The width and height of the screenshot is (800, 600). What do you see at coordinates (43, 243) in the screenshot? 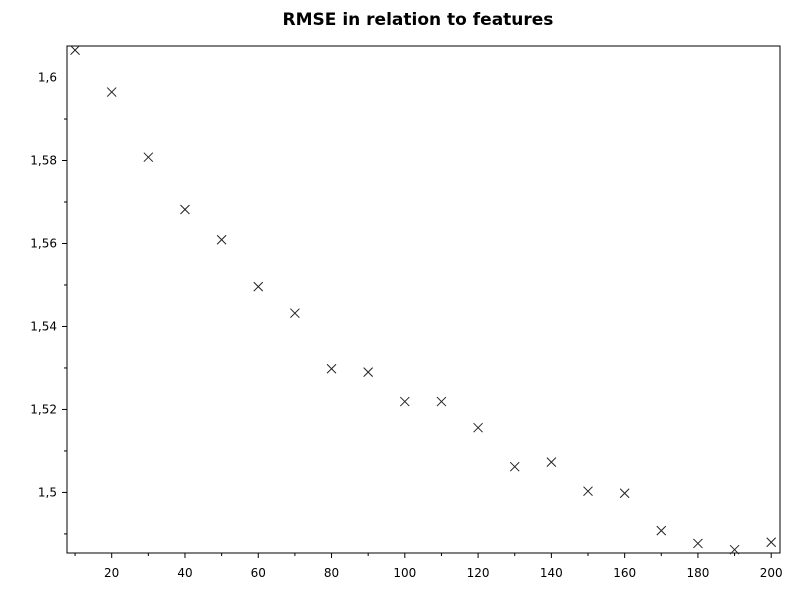
I see `y-tick-label: 1,56` at bounding box center [43, 243].